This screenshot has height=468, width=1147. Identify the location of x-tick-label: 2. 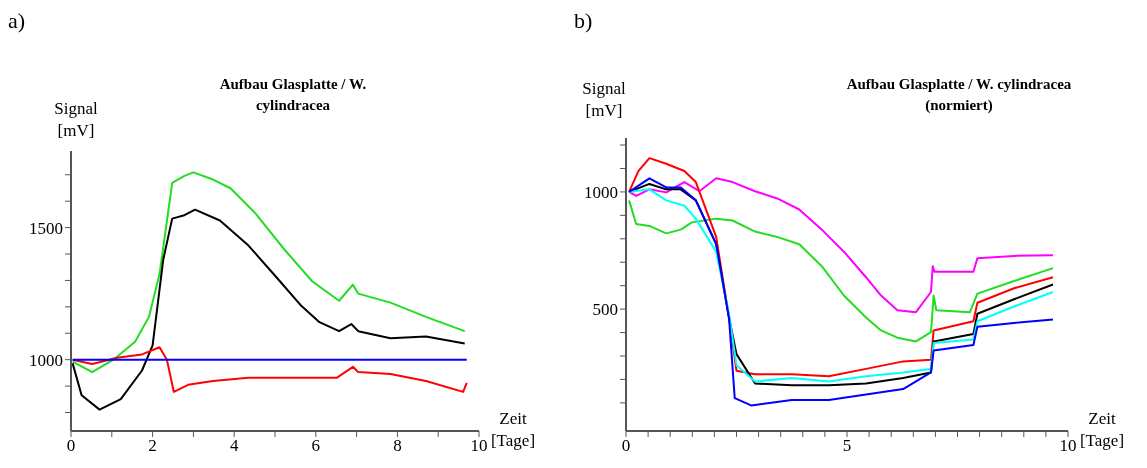
(152, 446).